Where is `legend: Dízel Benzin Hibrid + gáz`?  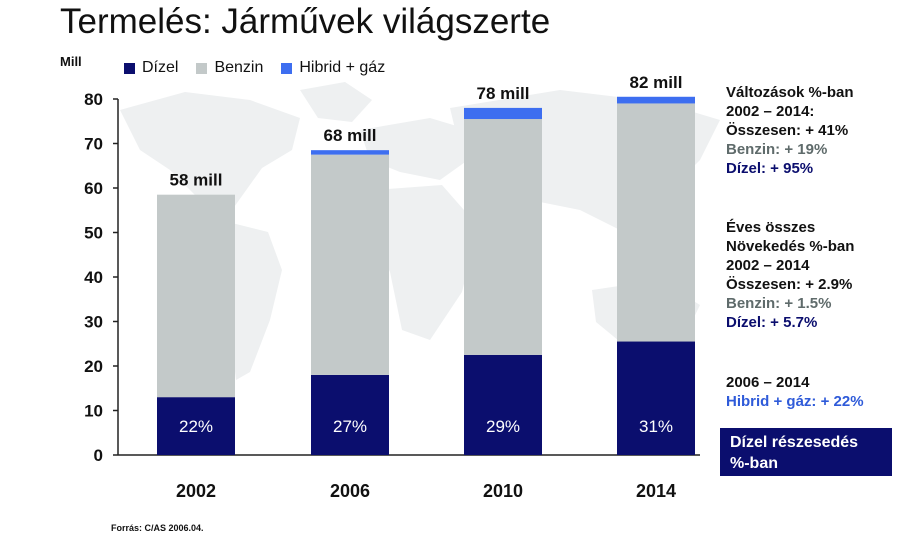 legend: Dízel Benzin Hibrid + gáz is located at coordinates (263, 68).